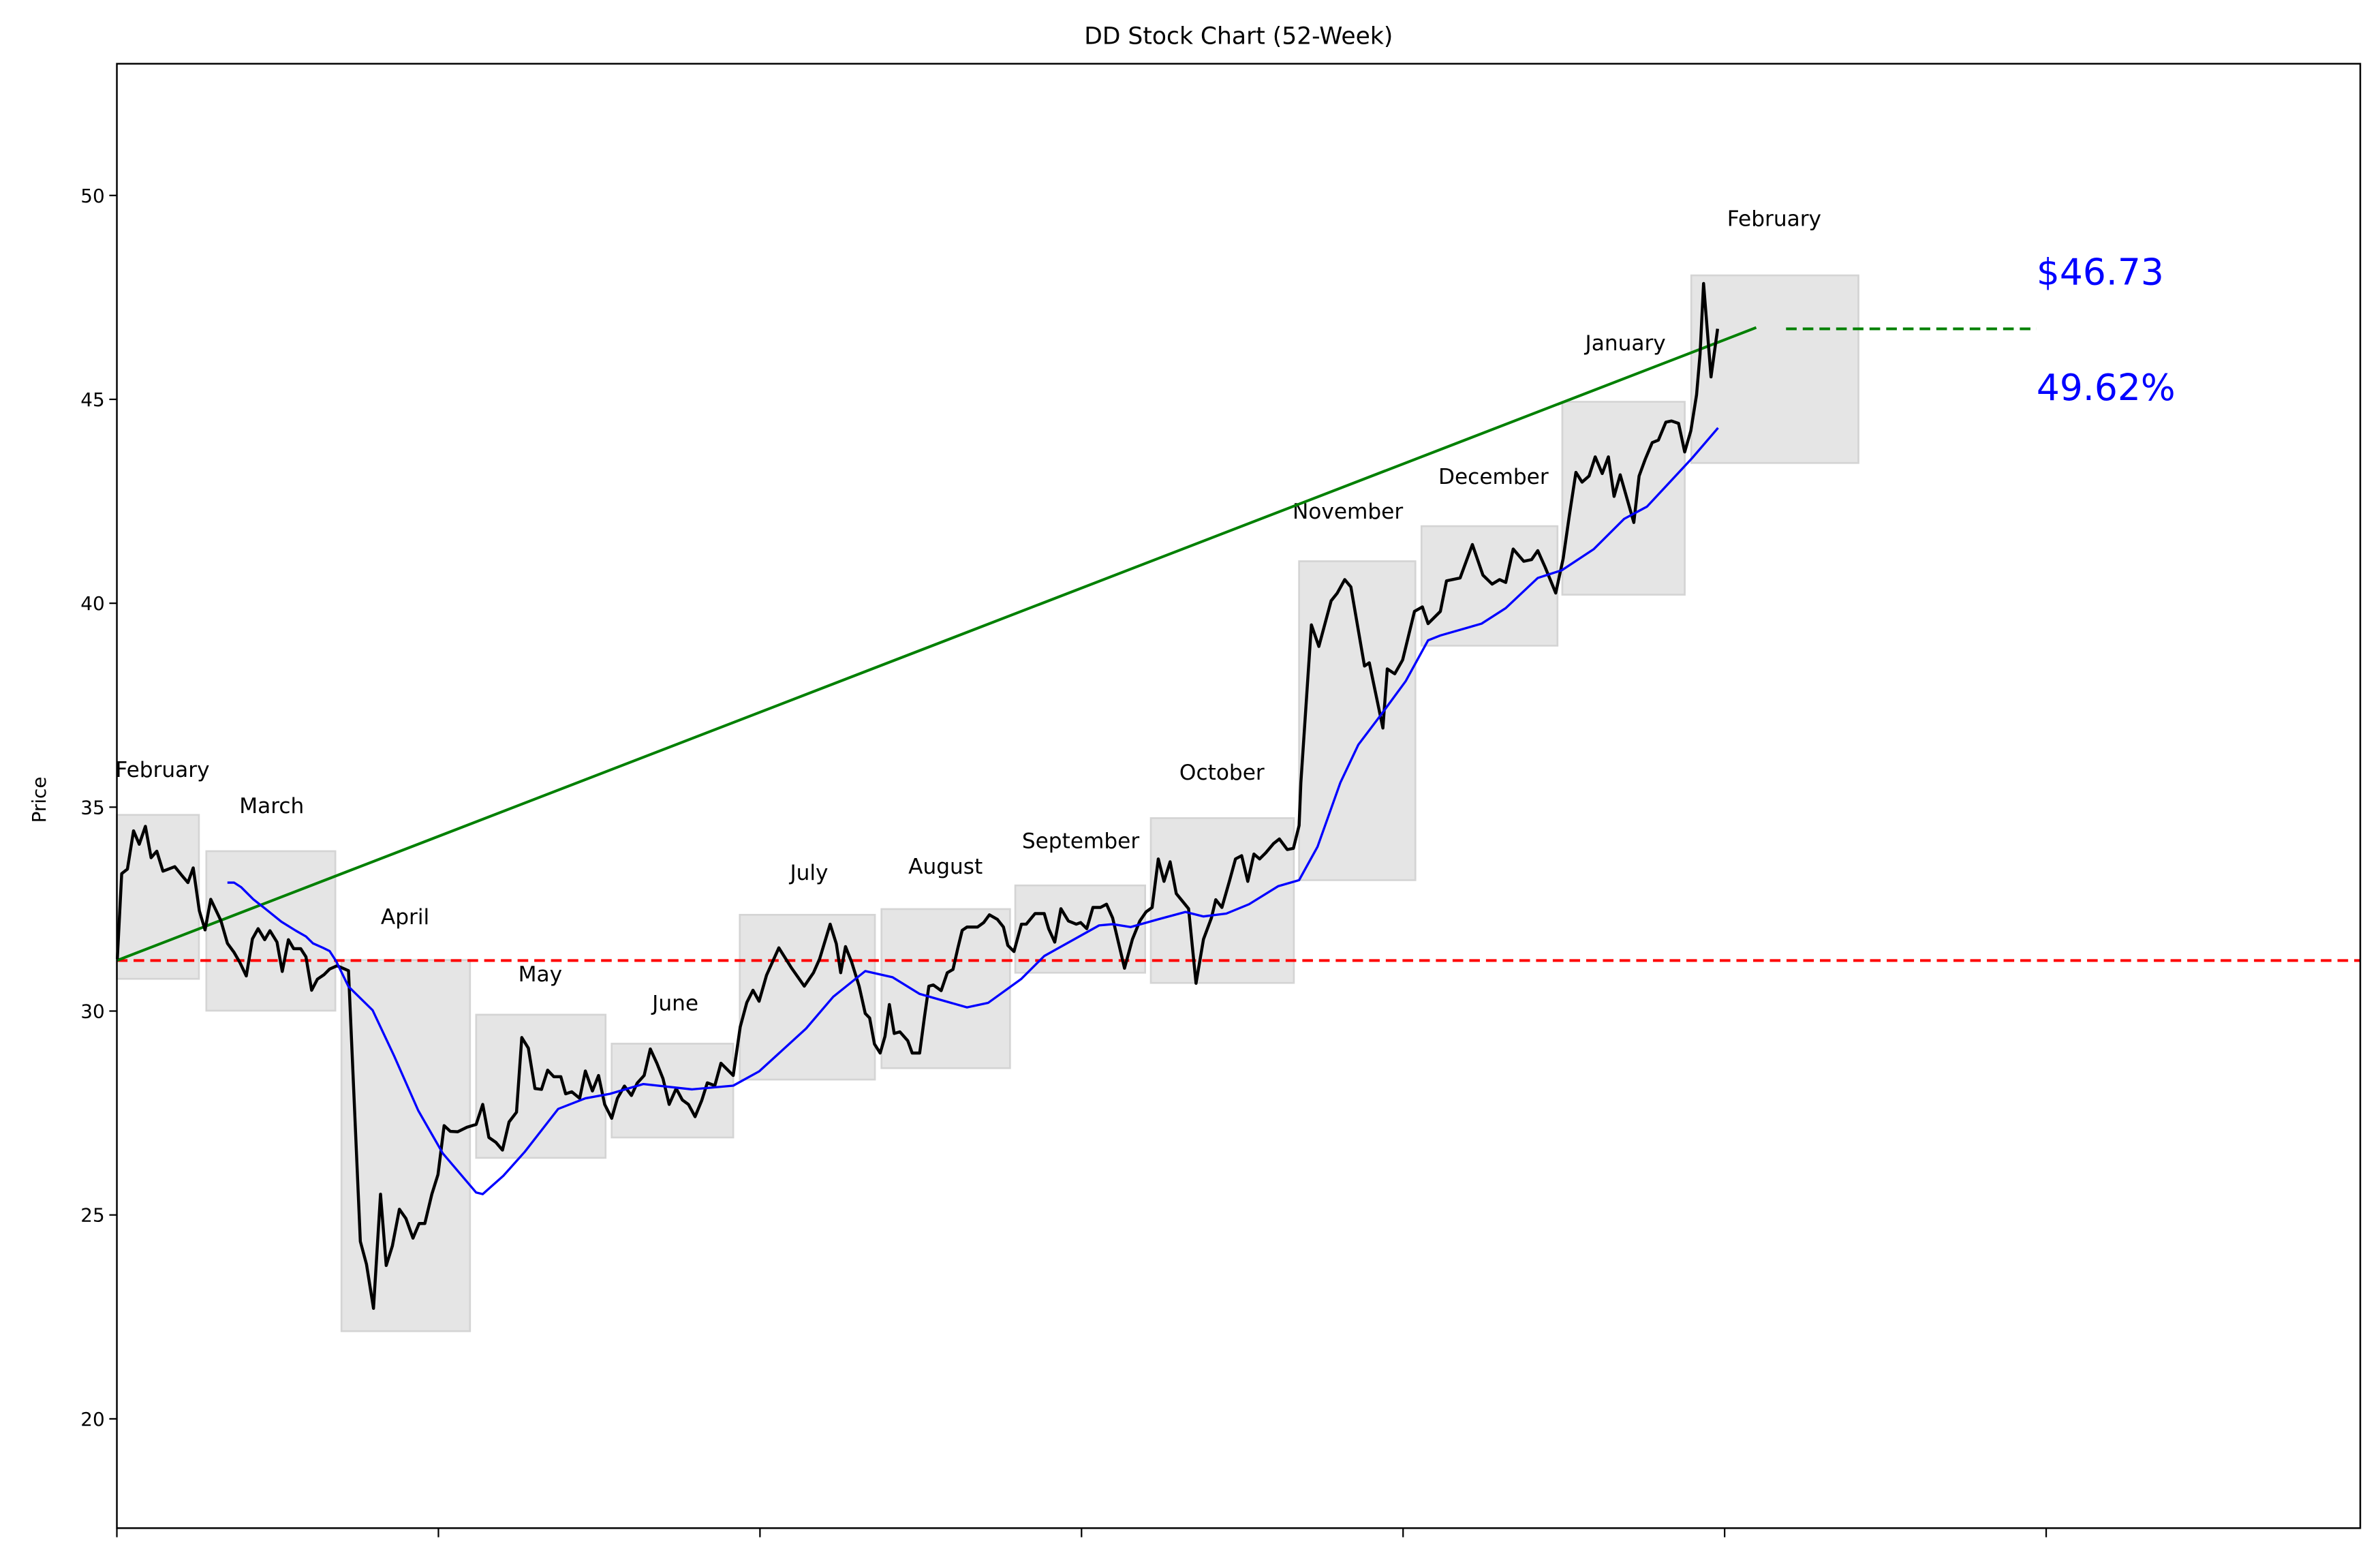  What do you see at coordinates (92, 807) in the screenshot?
I see `y-tick-label: 35` at bounding box center [92, 807].